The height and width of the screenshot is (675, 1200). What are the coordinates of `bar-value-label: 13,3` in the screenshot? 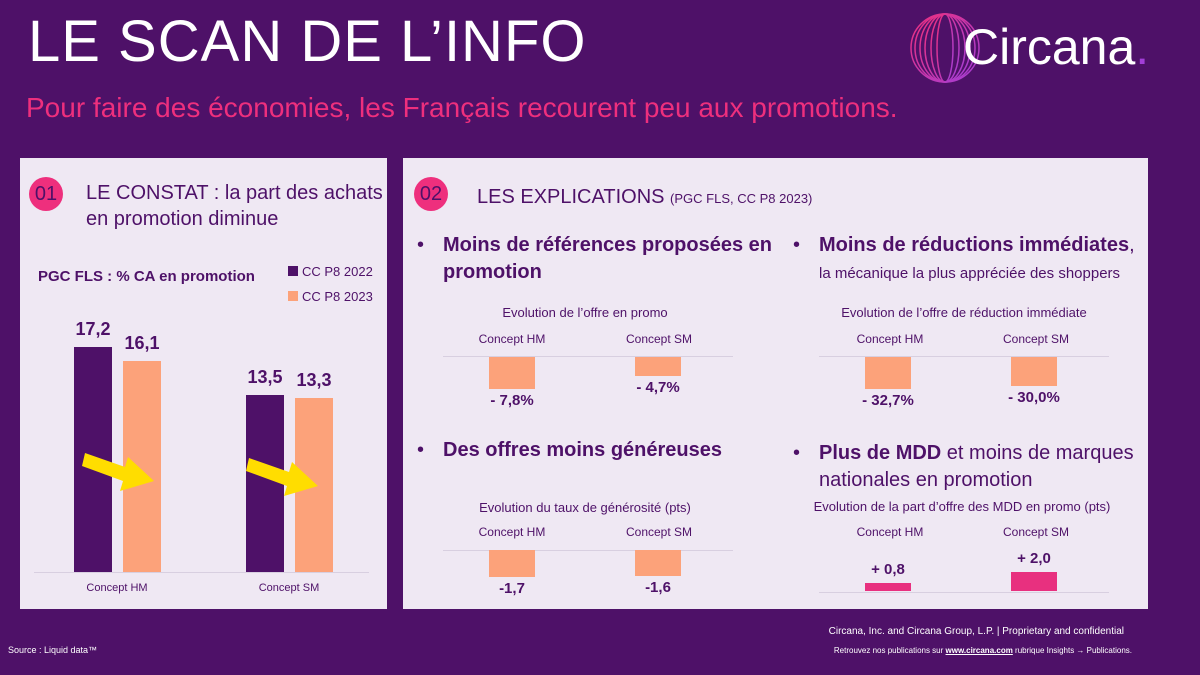 It's located at (314, 379).